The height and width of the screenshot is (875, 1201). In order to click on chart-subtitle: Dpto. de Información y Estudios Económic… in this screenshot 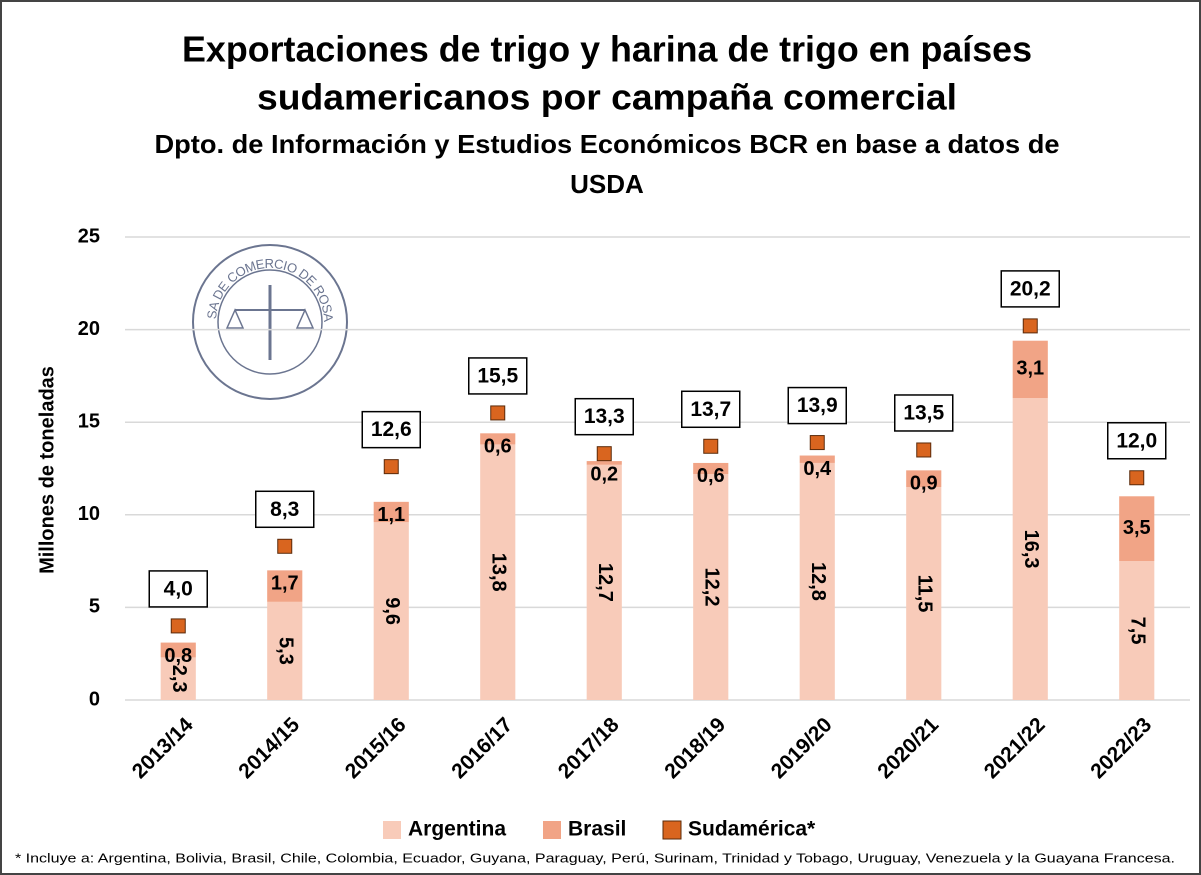, I will do `click(607, 144)`.